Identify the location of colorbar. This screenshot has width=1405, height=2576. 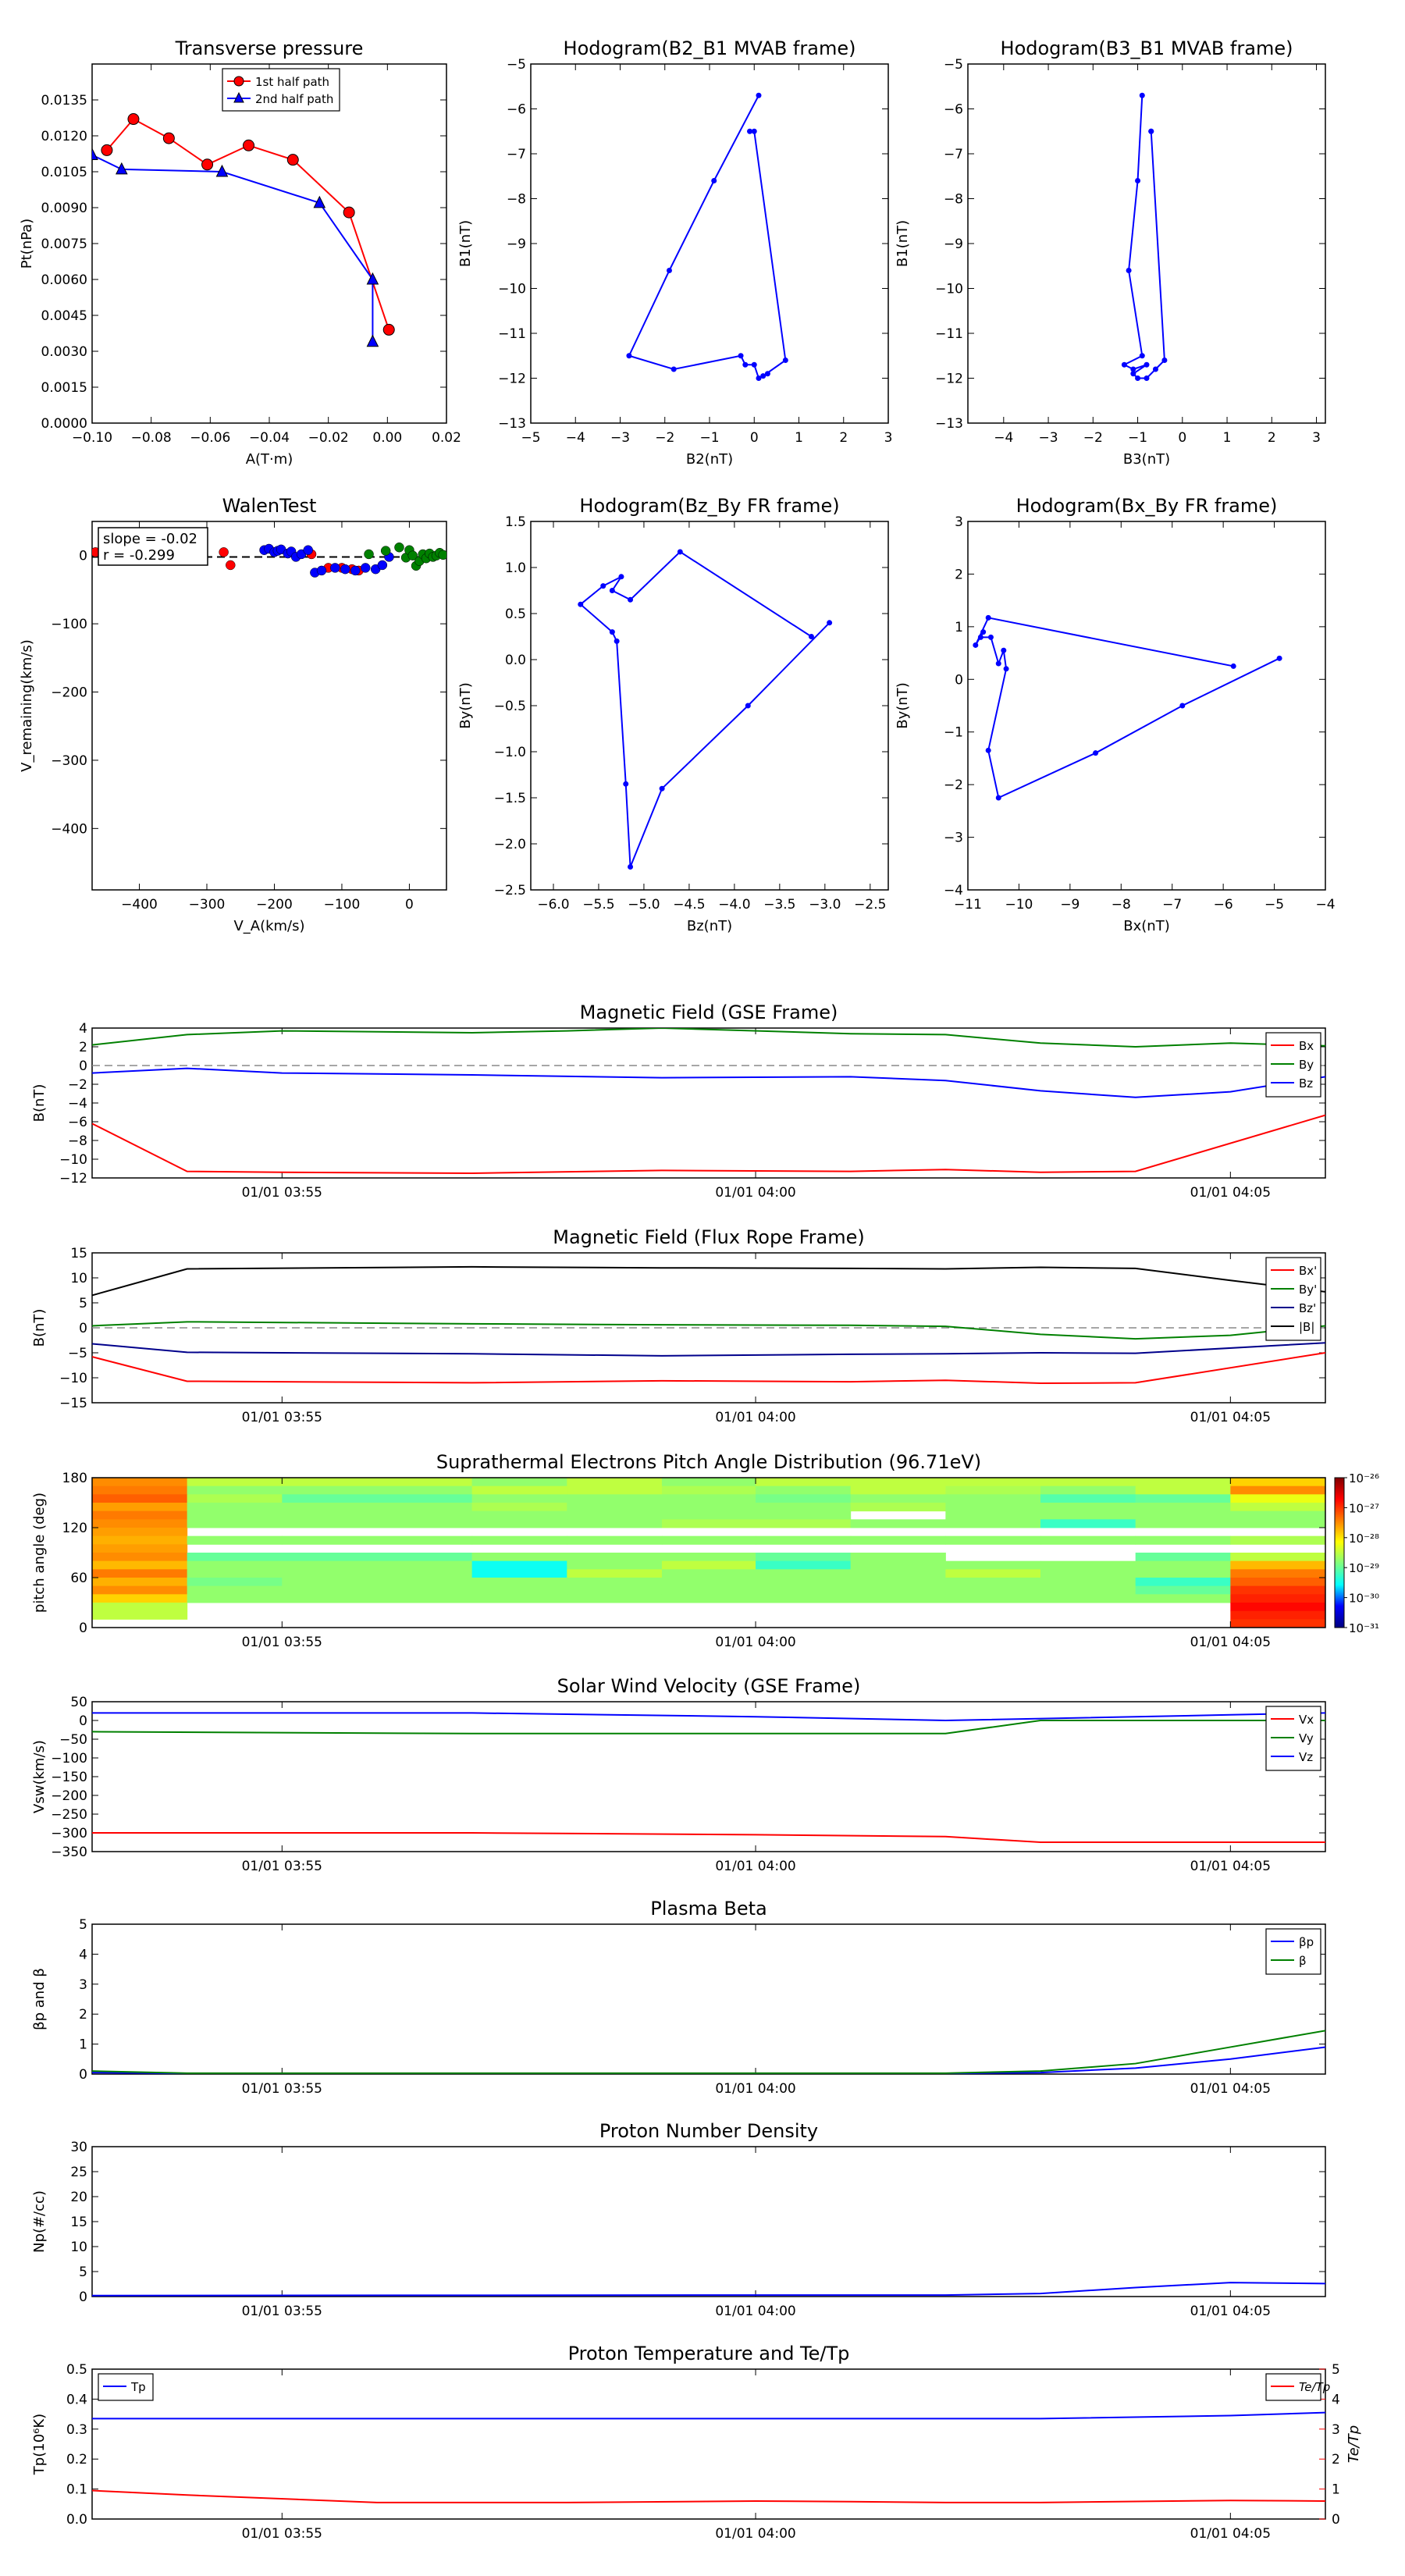
(1340, 1552).